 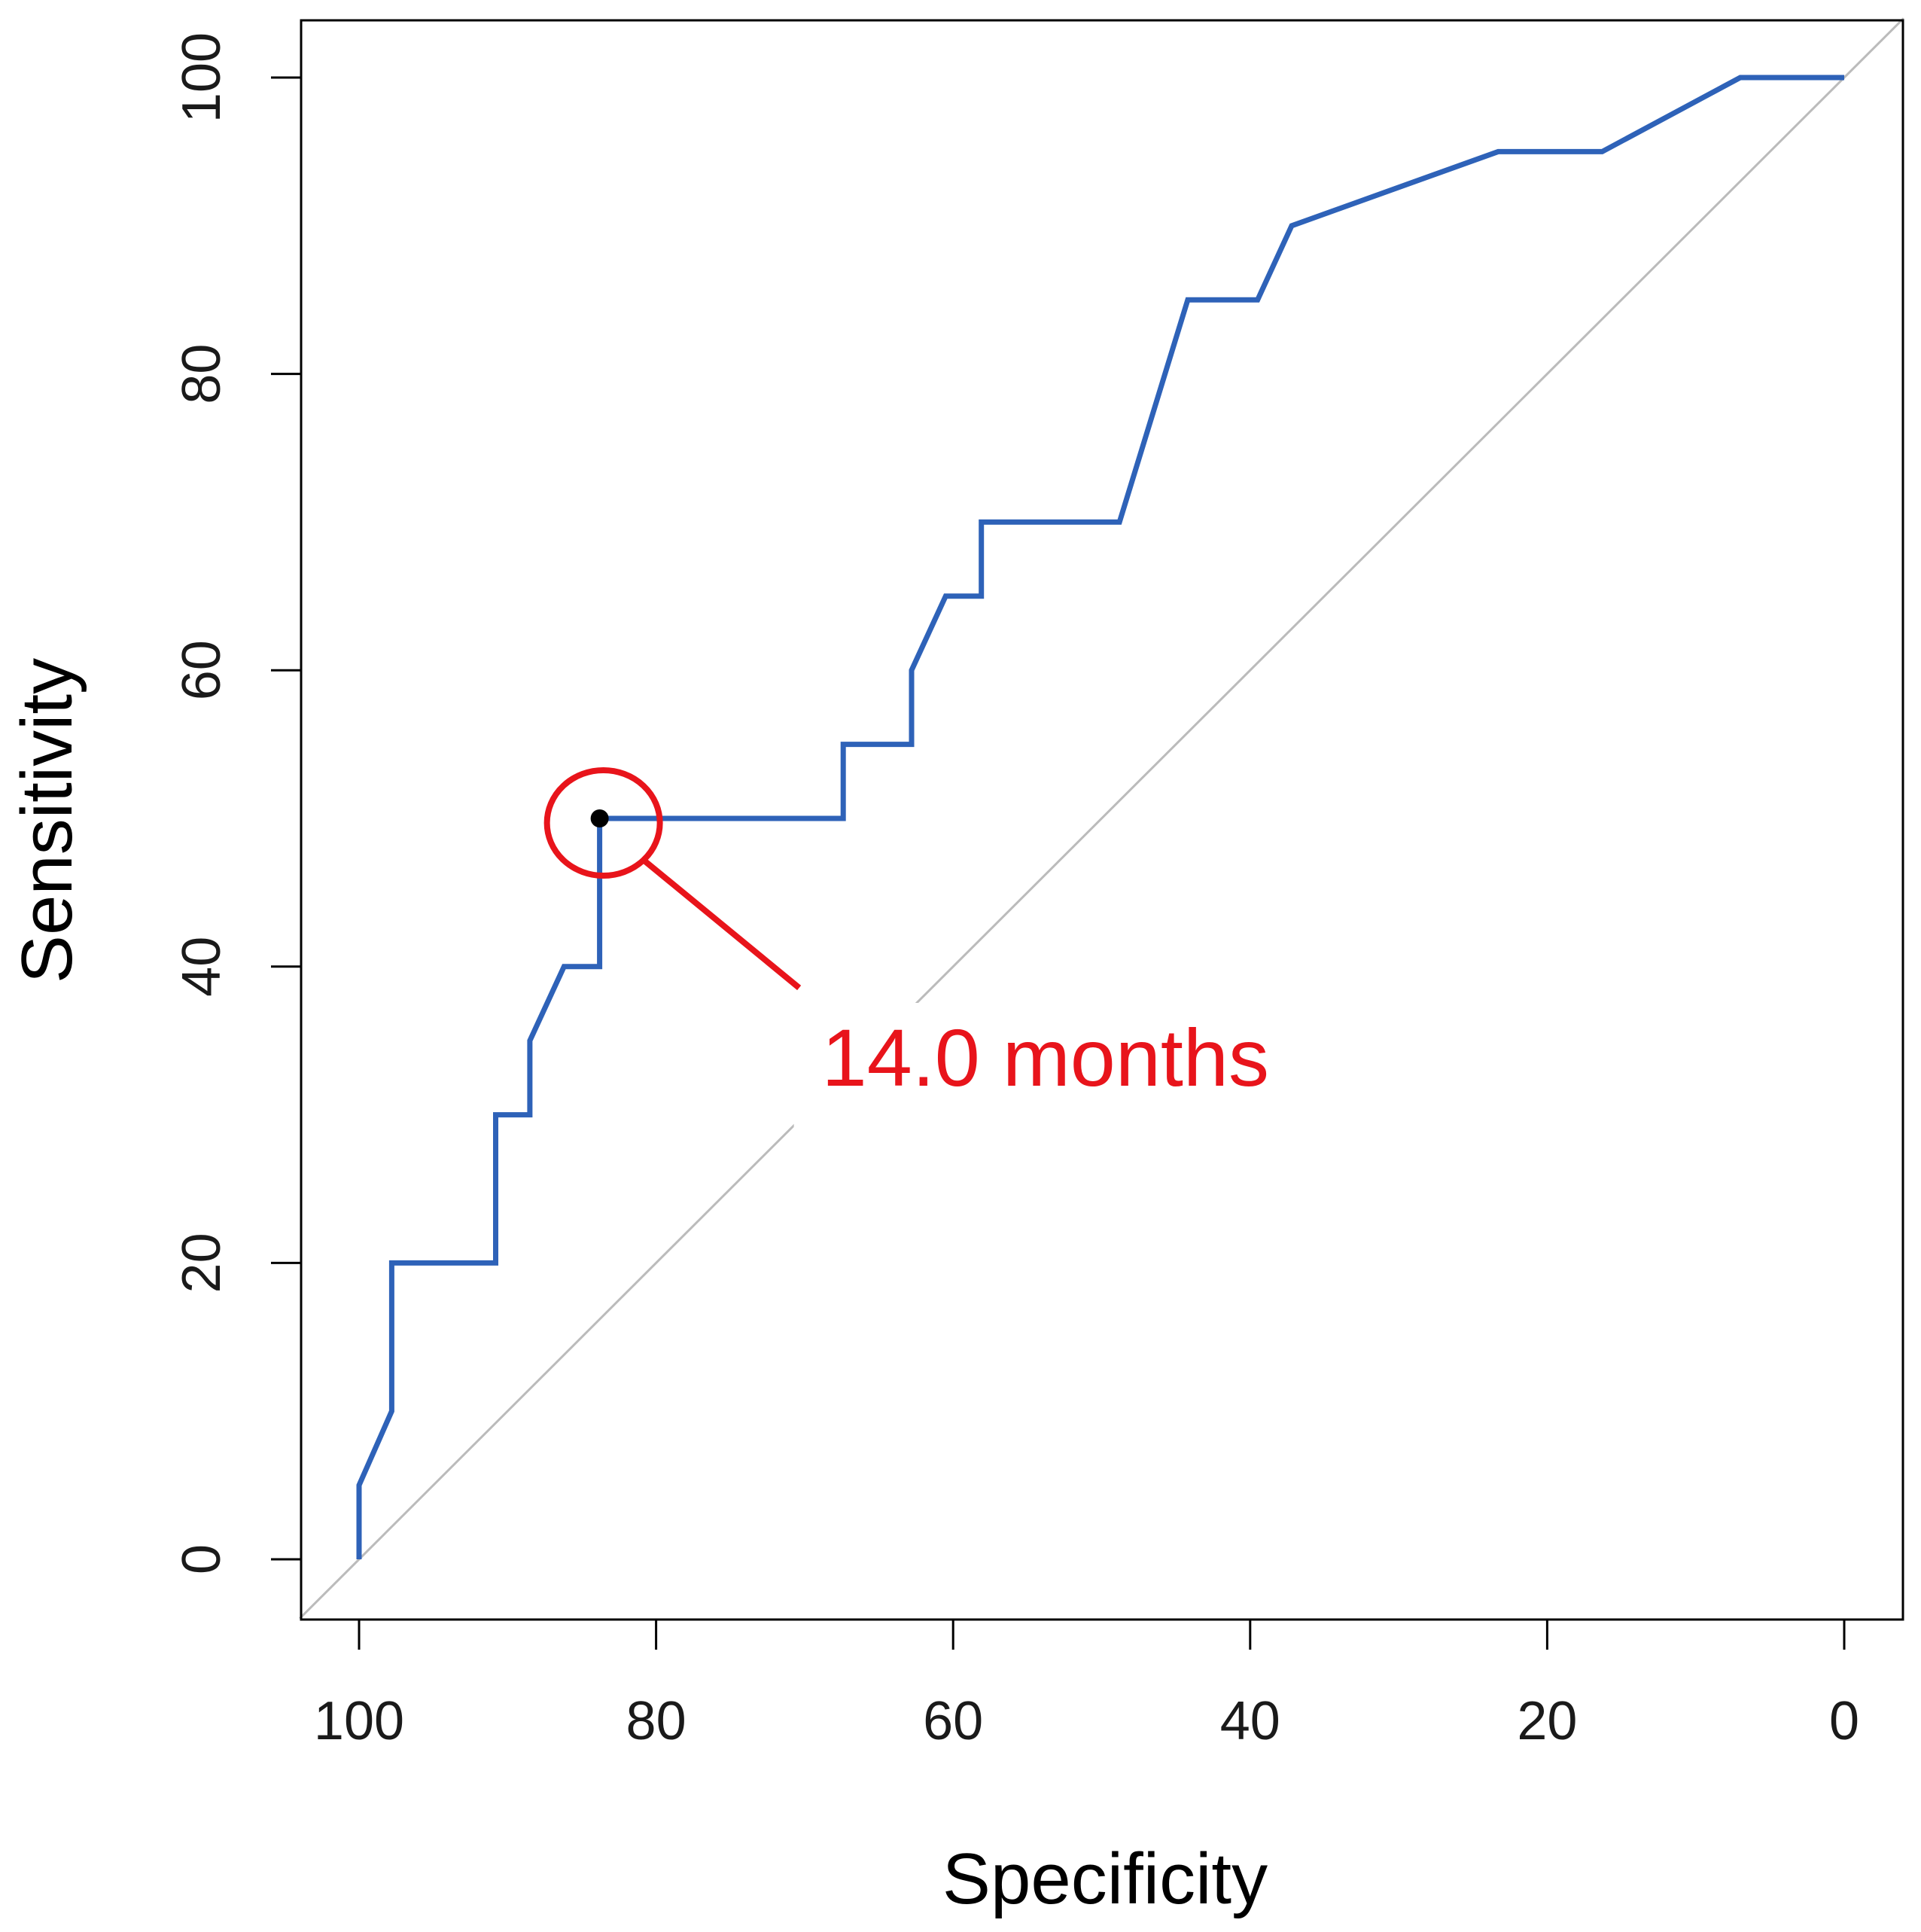 What do you see at coordinates (722, 924) in the screenshot?
I see `annotation-leader-line` at bounding box center [722, 924].